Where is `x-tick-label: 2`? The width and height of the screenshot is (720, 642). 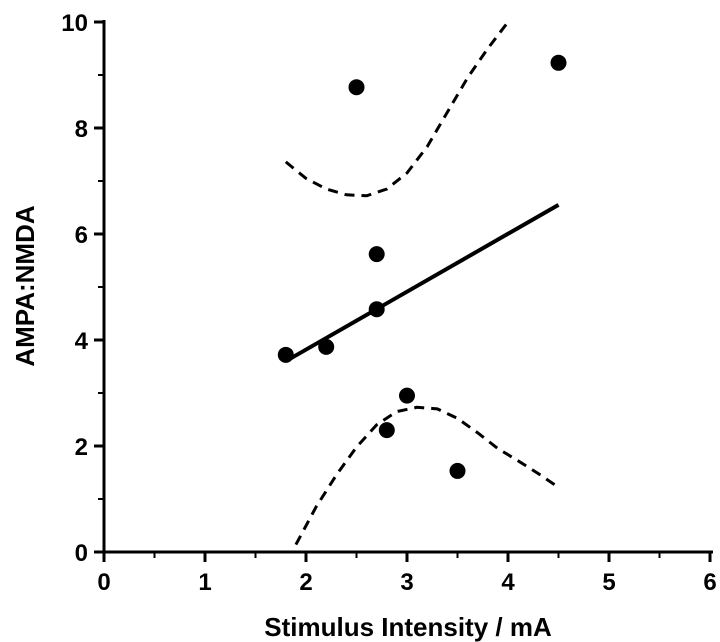
x-tick-label: 2 is located at coordinates (305, 582).